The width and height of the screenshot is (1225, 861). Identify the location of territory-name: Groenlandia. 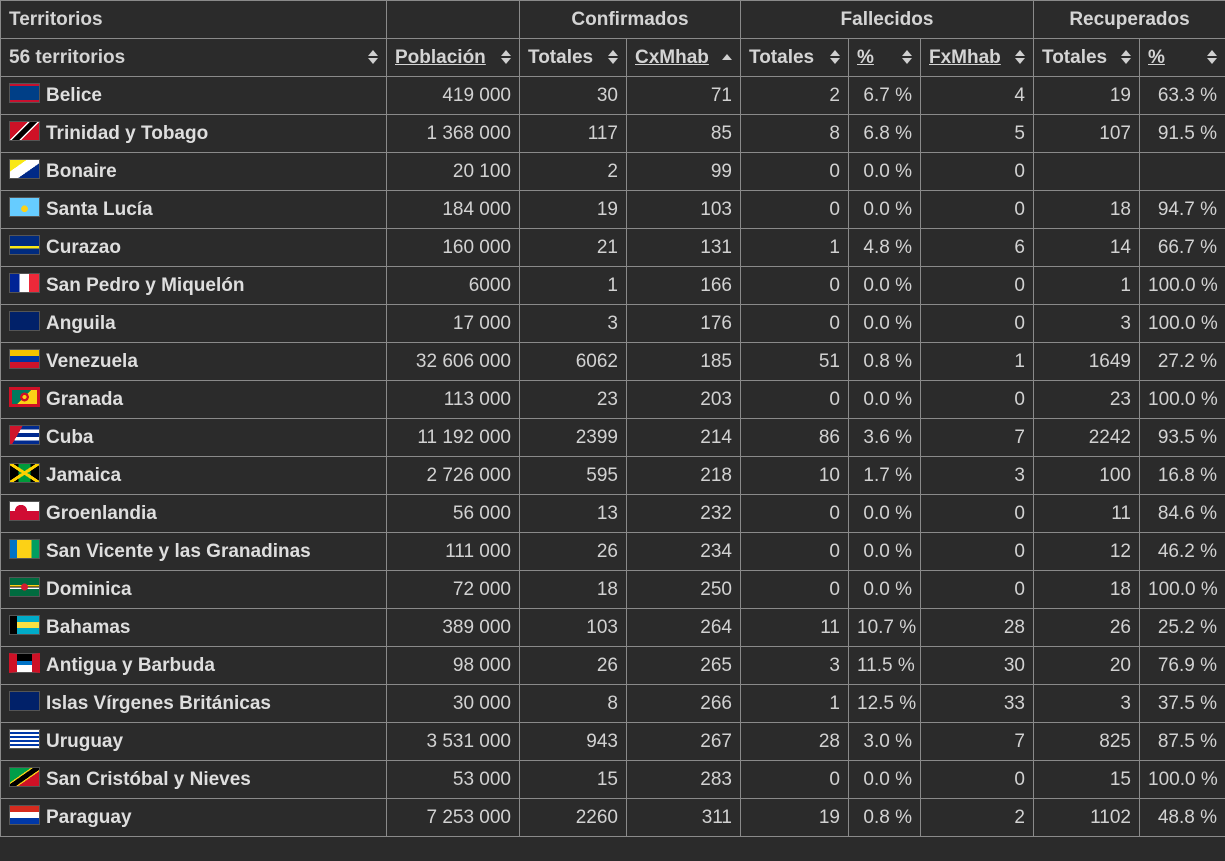
(101, 513).